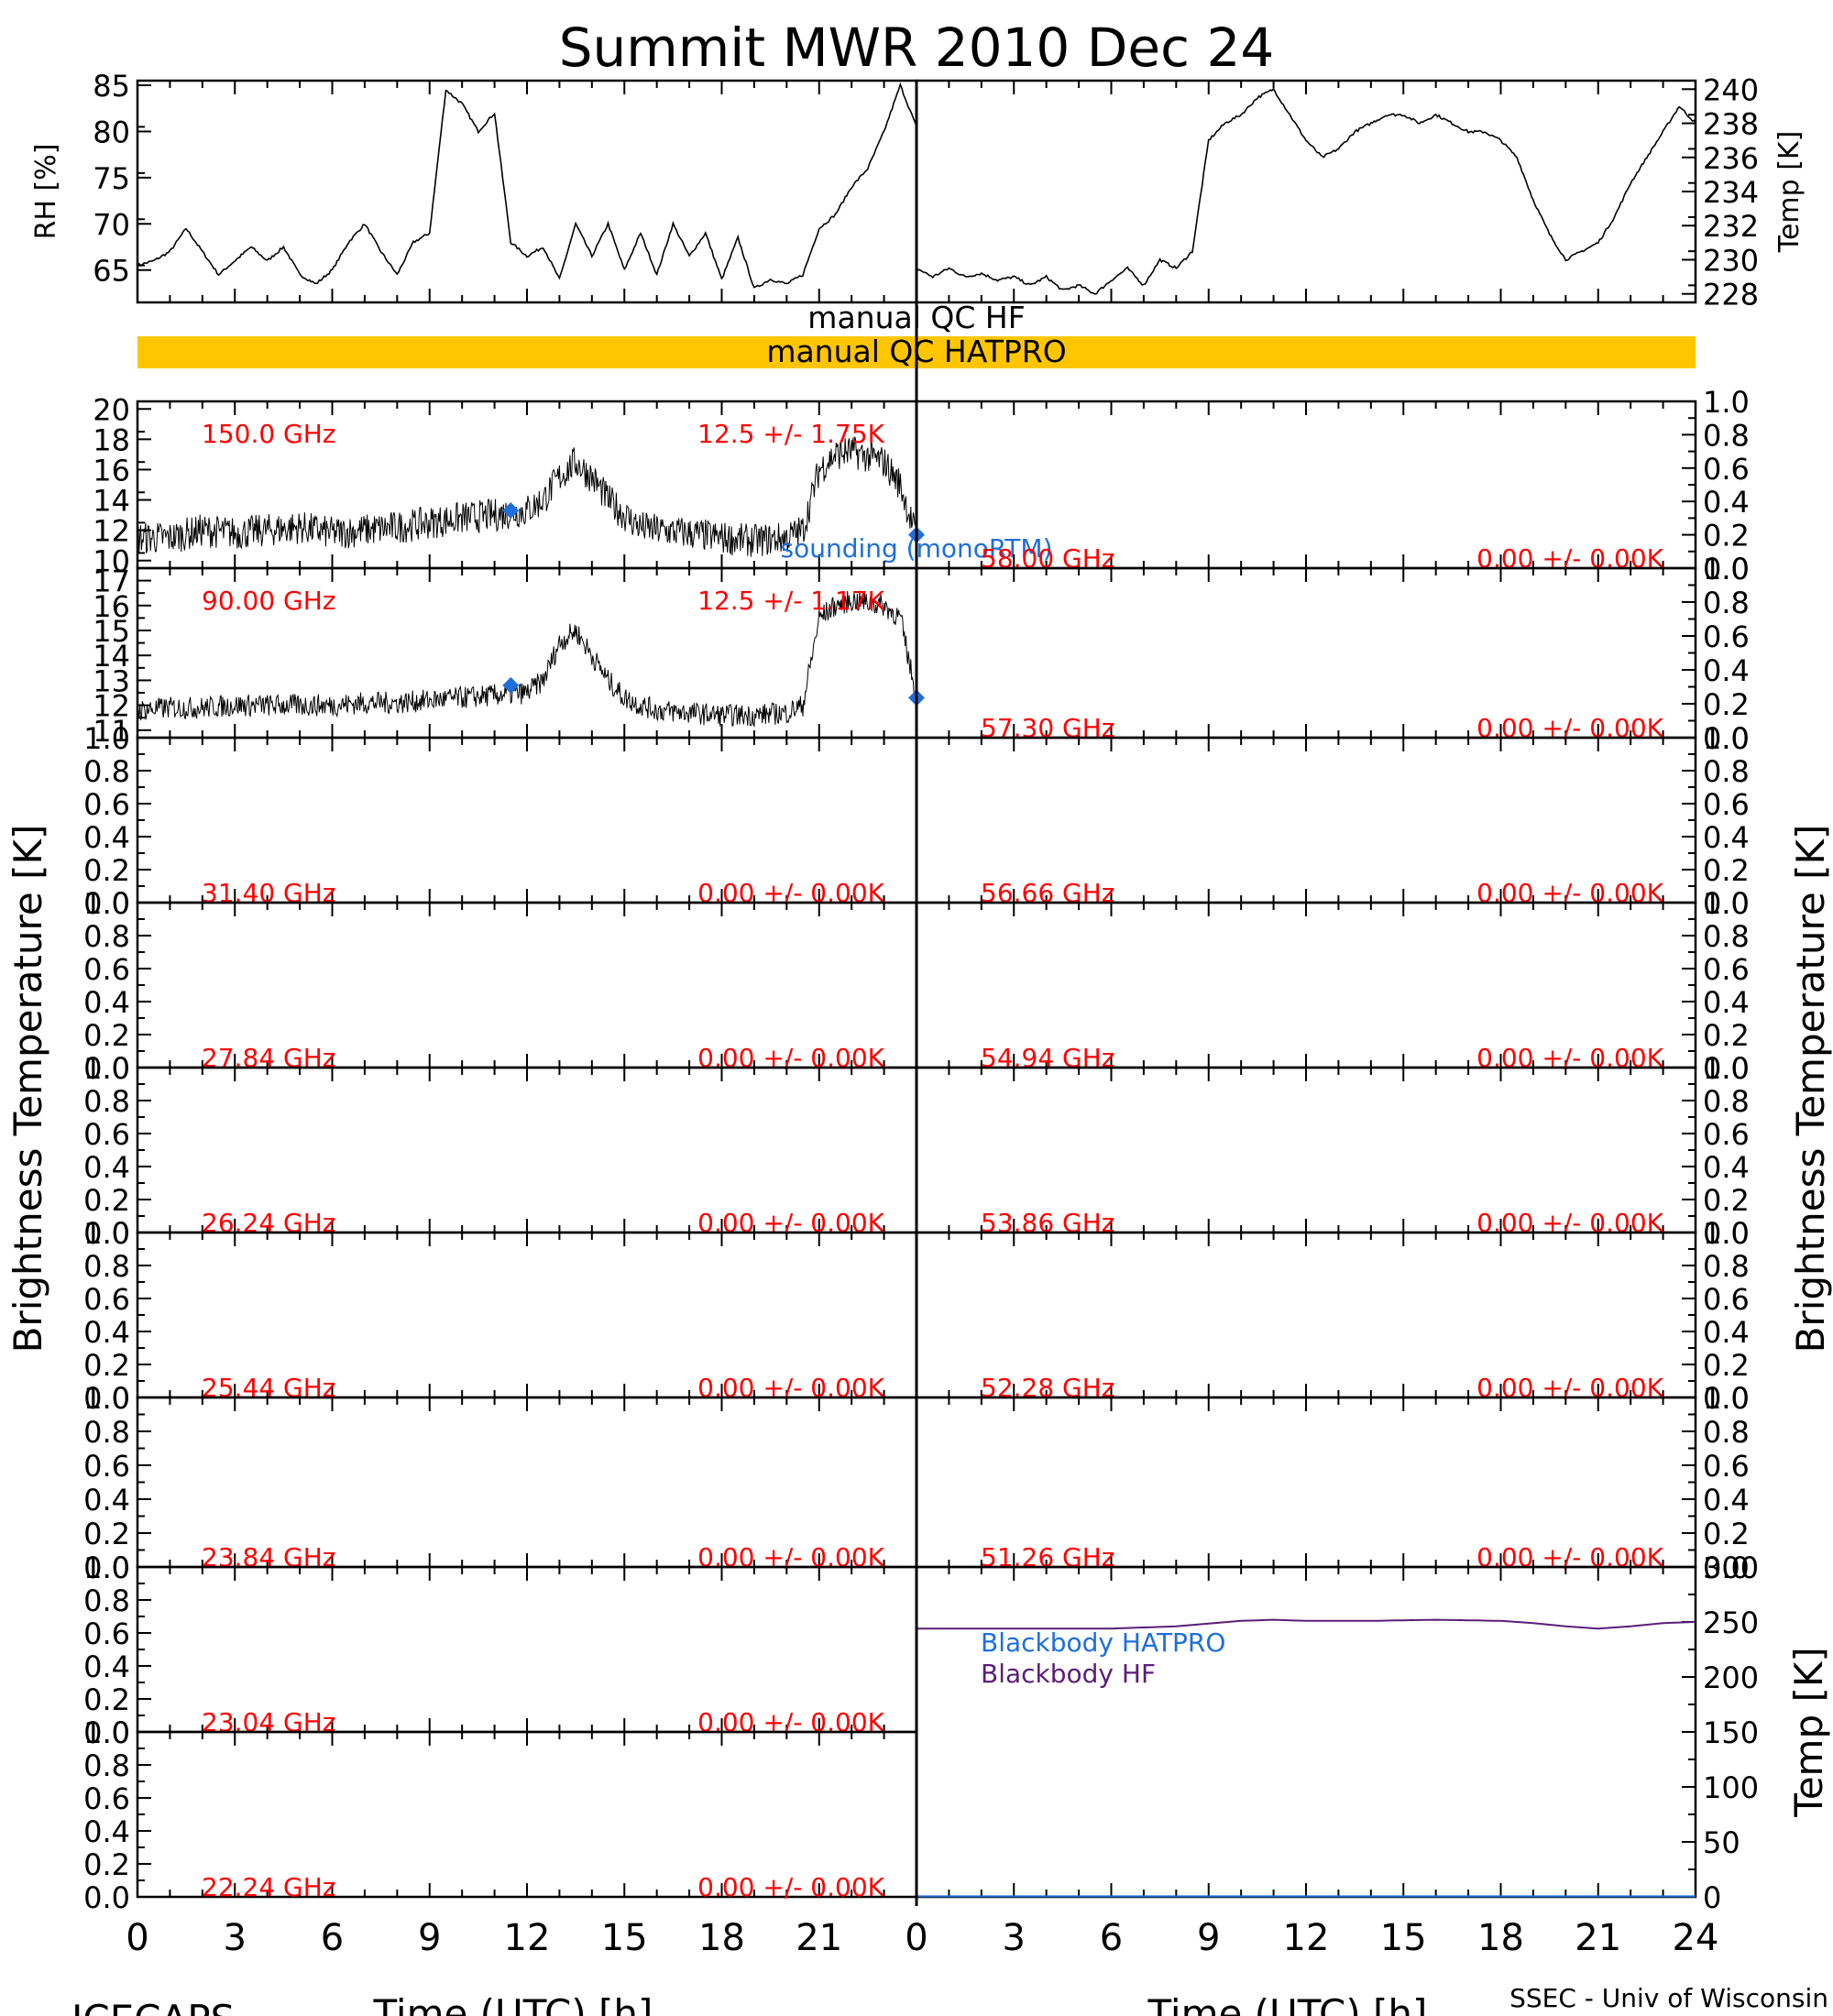 Image resolution: width=1833 pixels, height=2016 pixels. Describe the element at coordinates (916, 1938) in the screenshot. I see `x-tick-label: 0` at that location.